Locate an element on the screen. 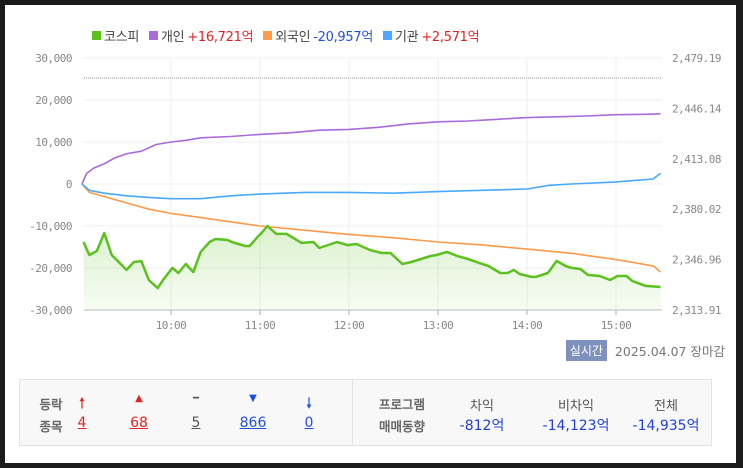 Image resolution: width=743 pixels, height=468 pixels. rise-triangle-icon: ▲ is located at coordinates (139, 398).